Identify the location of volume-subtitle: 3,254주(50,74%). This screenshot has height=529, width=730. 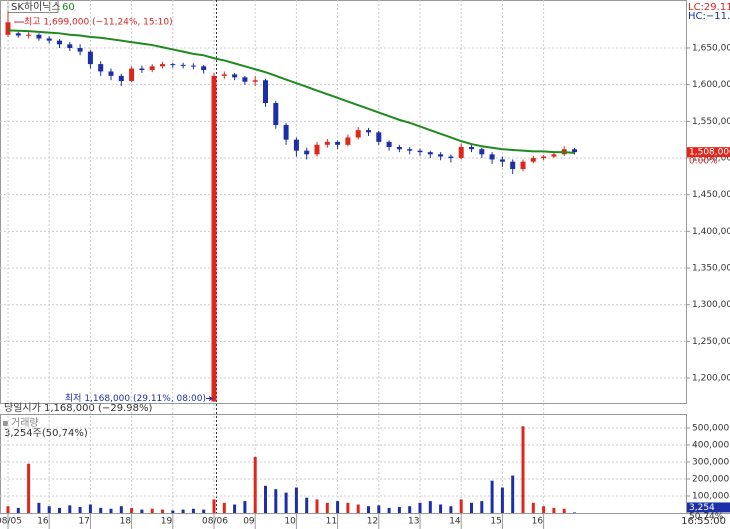
(46, 433).